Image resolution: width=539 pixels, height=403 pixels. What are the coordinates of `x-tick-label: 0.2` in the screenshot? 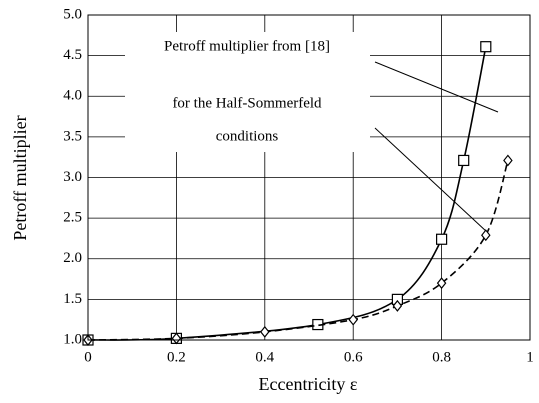 It's located at (176, 357).